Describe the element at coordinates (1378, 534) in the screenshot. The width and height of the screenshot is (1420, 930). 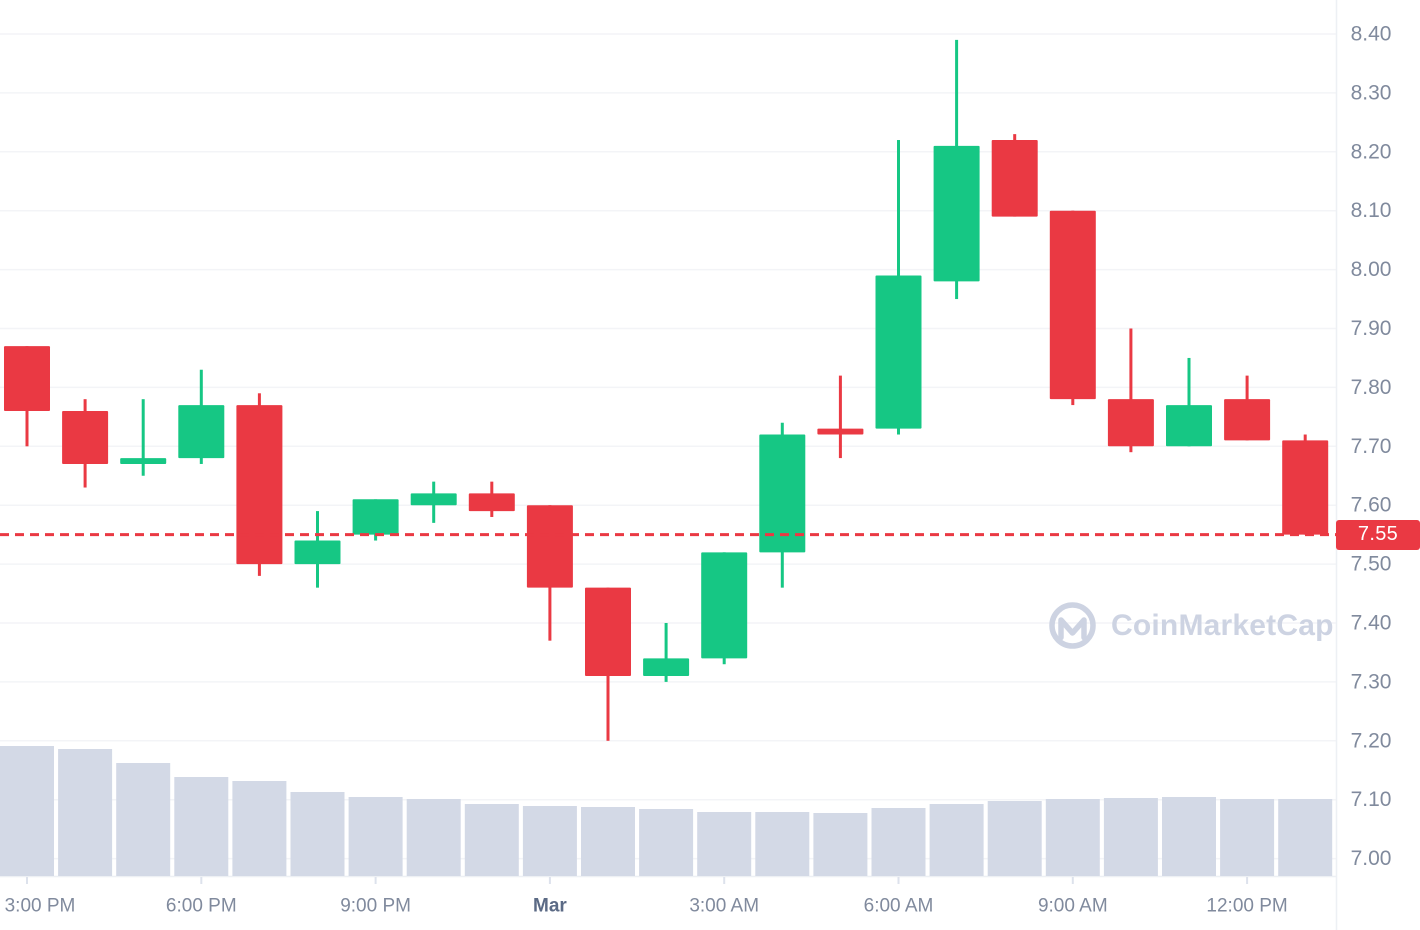
I see `current-price-badge: 7.55` at that location.